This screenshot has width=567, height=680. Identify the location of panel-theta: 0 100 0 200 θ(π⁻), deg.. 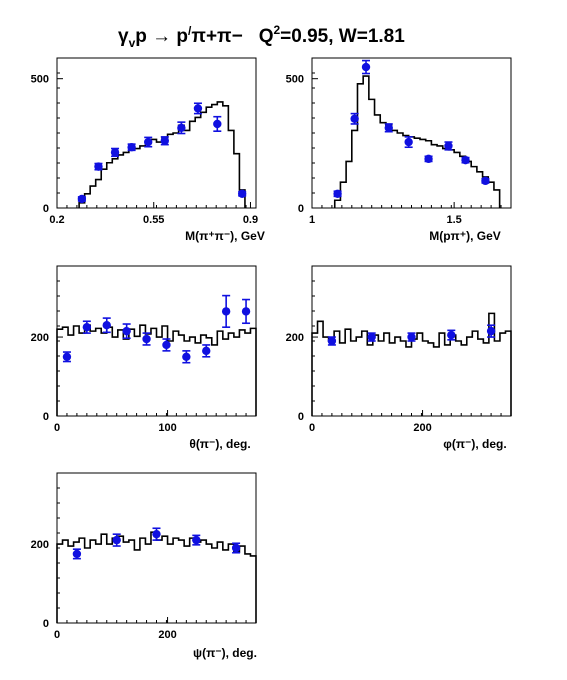
(144, 358).